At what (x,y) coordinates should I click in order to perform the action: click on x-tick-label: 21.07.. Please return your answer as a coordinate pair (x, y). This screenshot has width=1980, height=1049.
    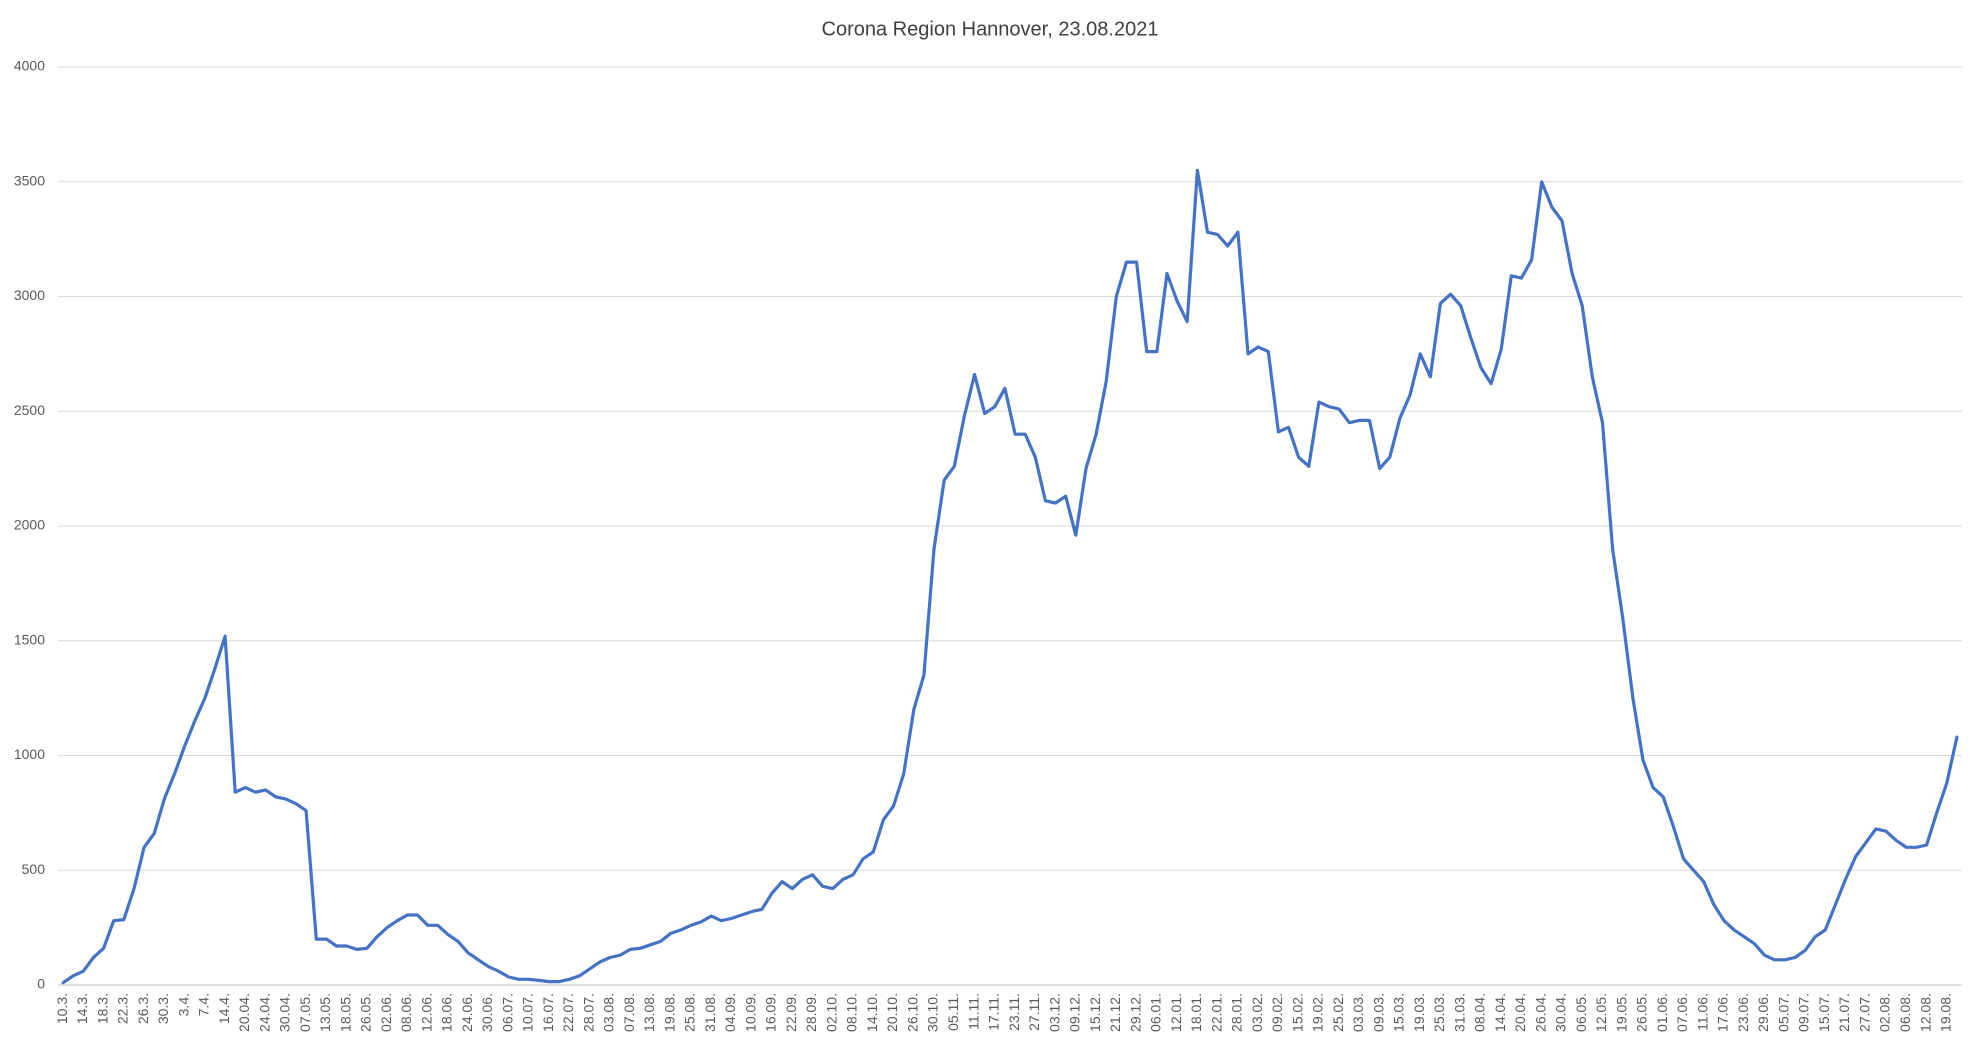
    Looking at the image, I should click on (1844, 1012).